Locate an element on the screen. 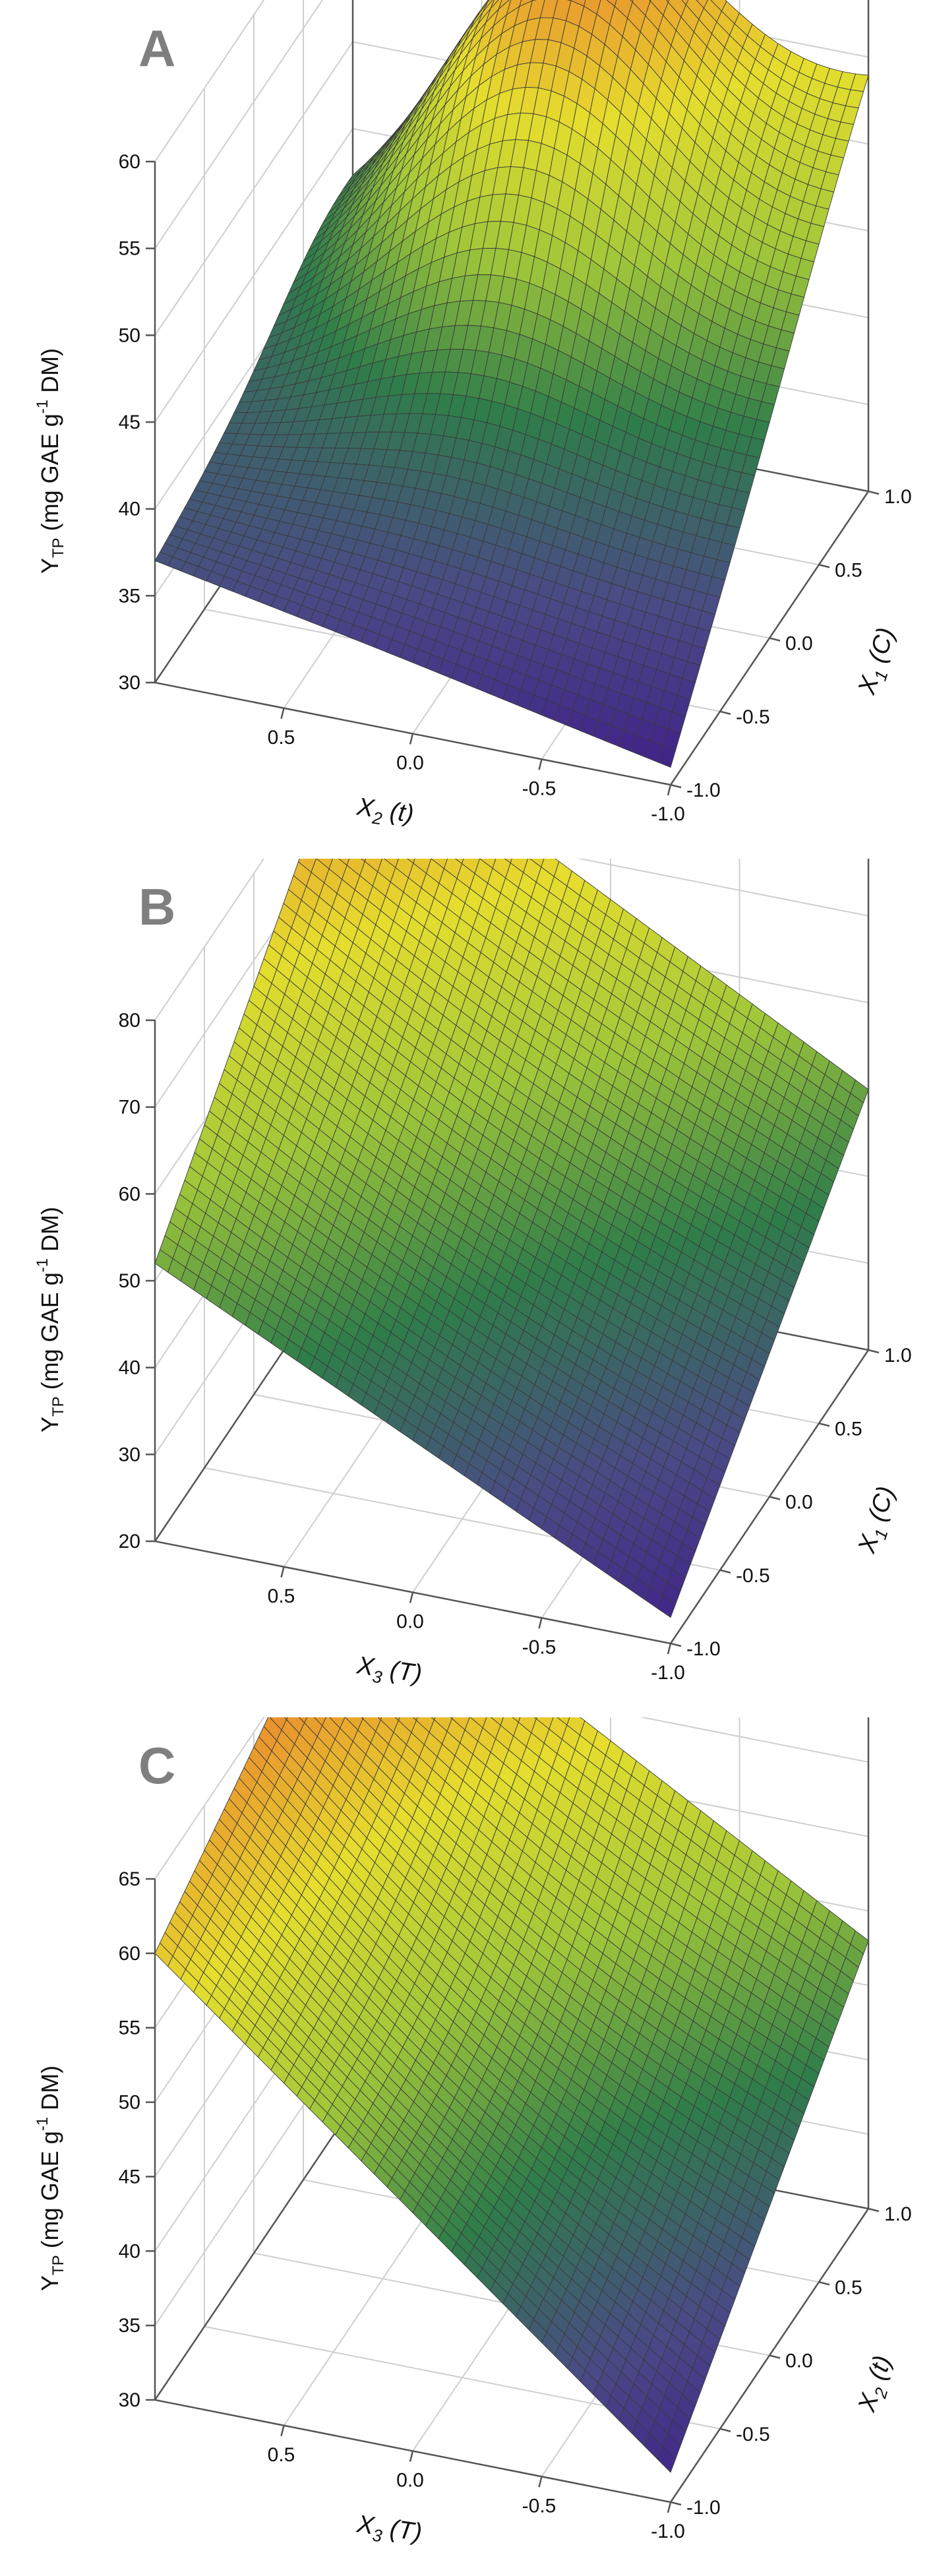  z-tick-label: 20 is located at coordinates (129, 1541).